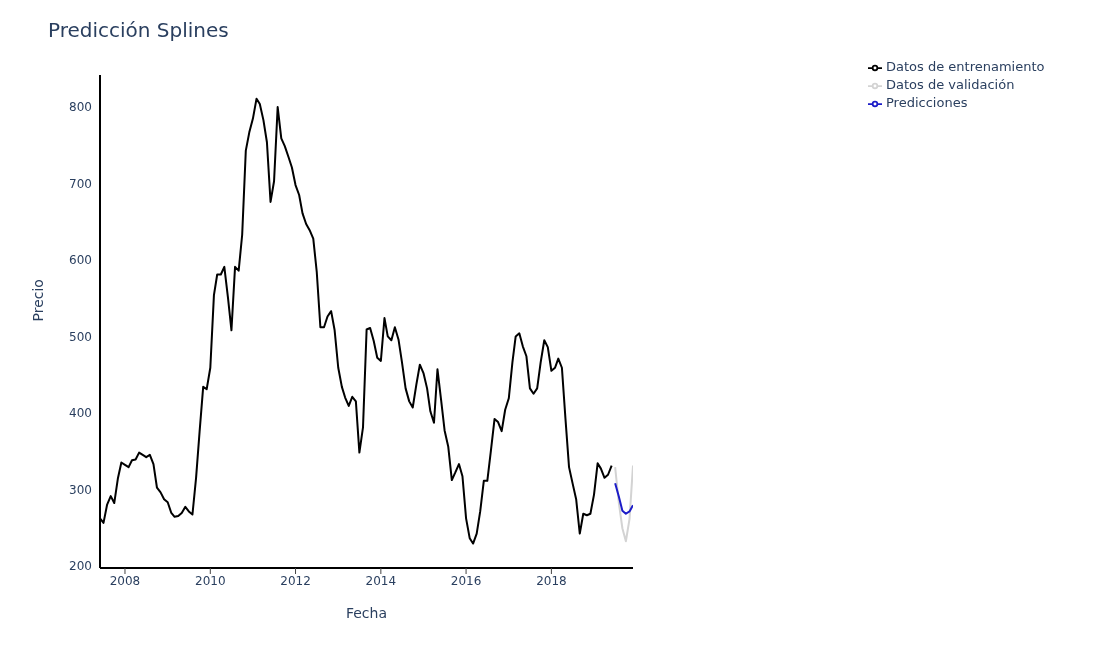 The image size is (1107, 646). I want to click on legend-label: Datos de validación, so click(950, 84).